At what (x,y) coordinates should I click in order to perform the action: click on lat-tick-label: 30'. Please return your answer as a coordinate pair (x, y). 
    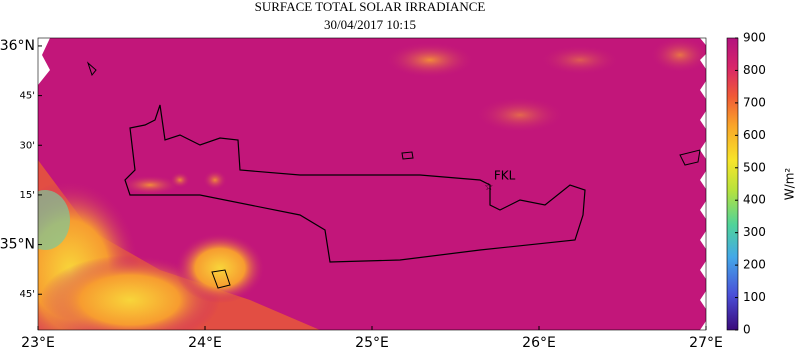
    Looking at the image, I should click on (27, 145).